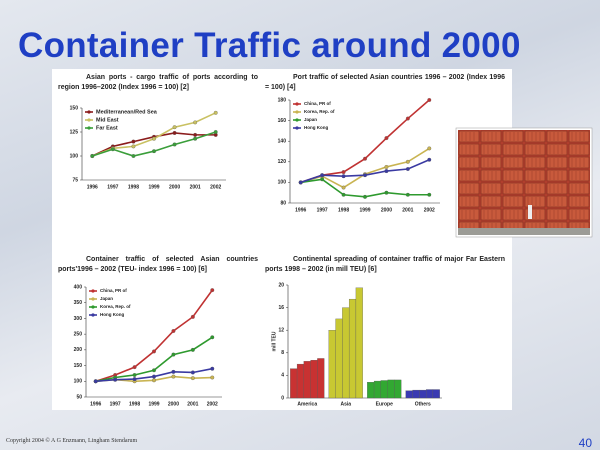 The height and width of the screenshot is (450, 600). I want to click on page-number: 40, so click(585, 443).